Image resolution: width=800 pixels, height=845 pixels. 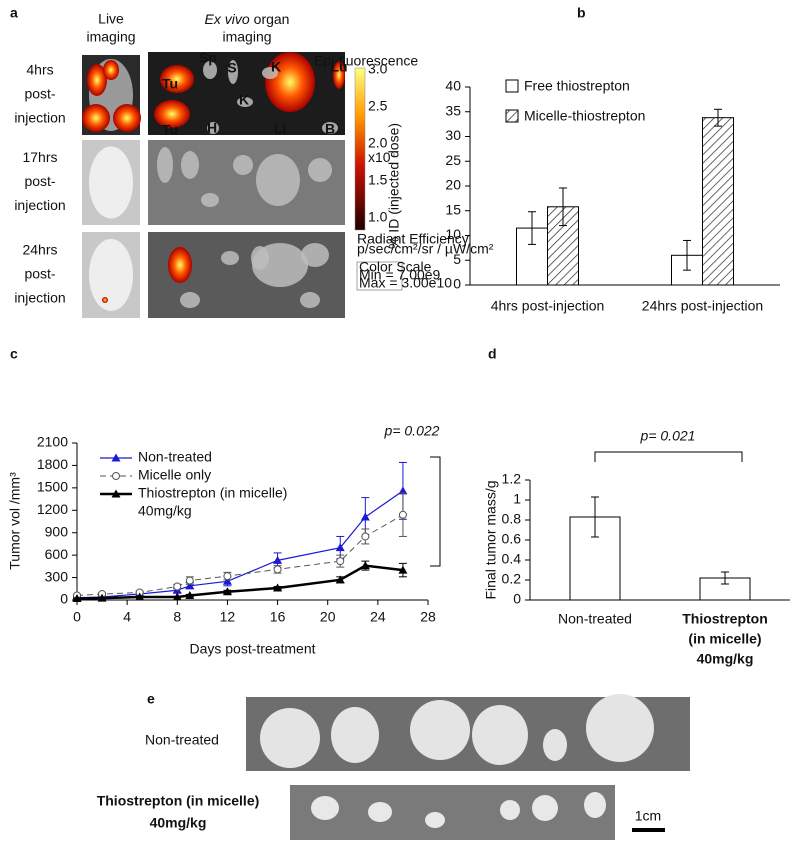 What do you see at coordinates (512, 559) in the screenshot?
I see `y-tick-label: 0.4` at bounding box center [512, 559].